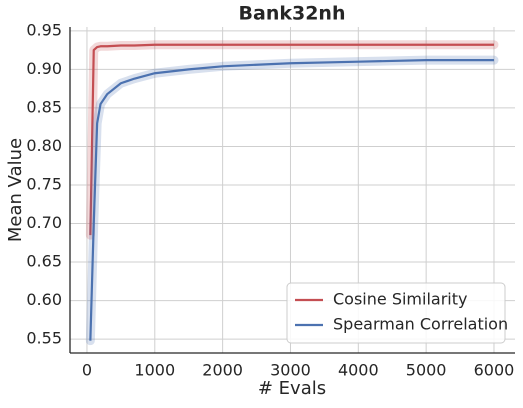 This screenshot has width=523, height=408. I want to click on legend-label: Cosine Similarity, so click(400, 299).